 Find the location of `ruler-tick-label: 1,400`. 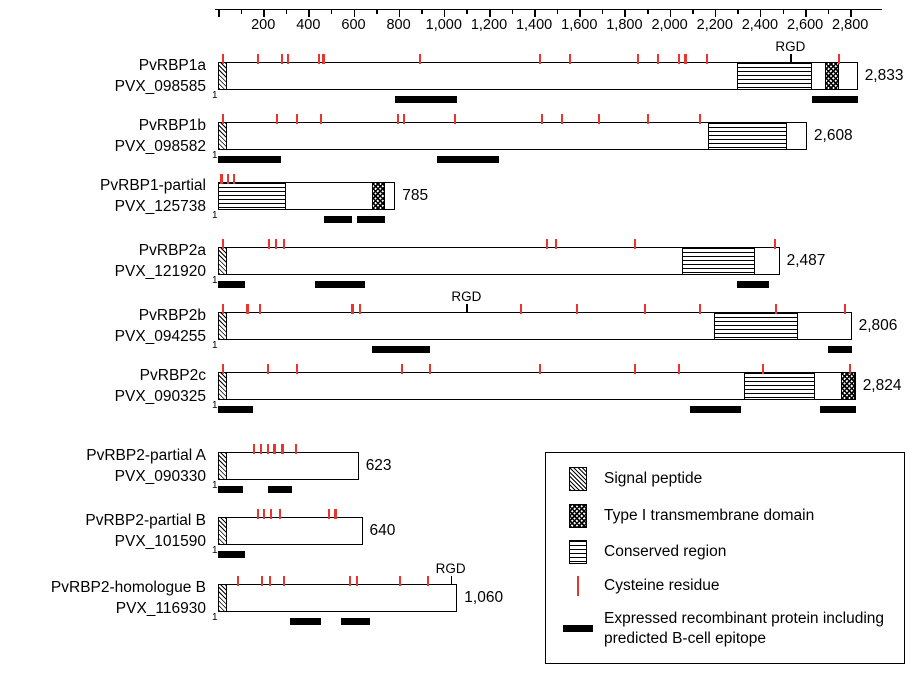

ruler-tick-label: 1,400 is located at coordinates (534, 25).